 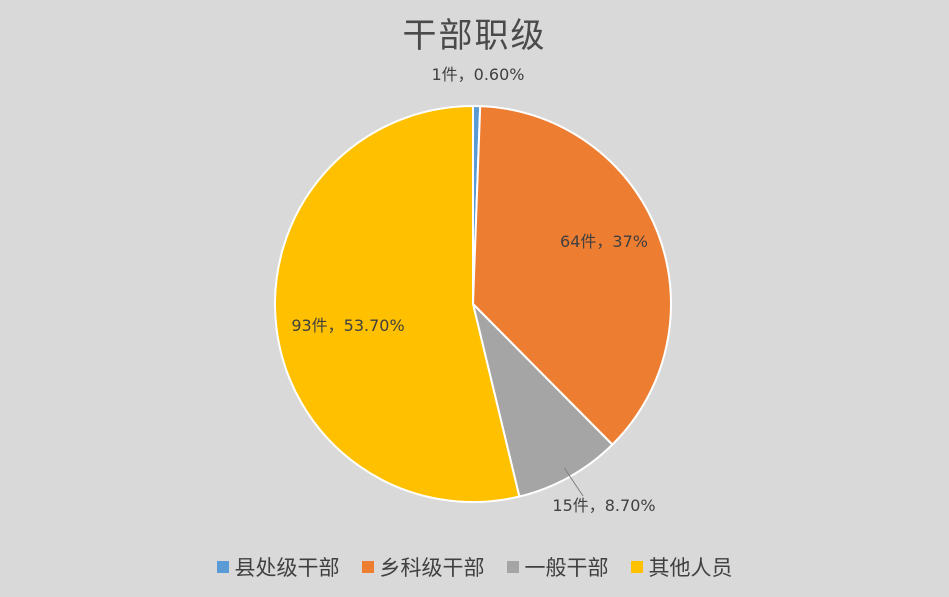 What do you see at coordinates (432, 568) in the screenshot?
I see `legend-label: 乡科级干部` at bounding box center [432, 568].